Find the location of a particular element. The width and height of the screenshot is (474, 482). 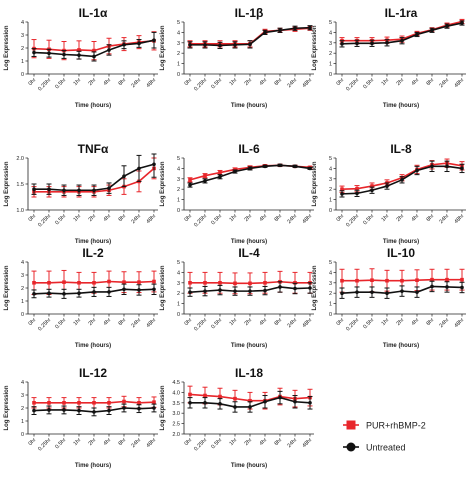

legend-label: PUR+rhBMP-2 is located at coordinates (396, 426).